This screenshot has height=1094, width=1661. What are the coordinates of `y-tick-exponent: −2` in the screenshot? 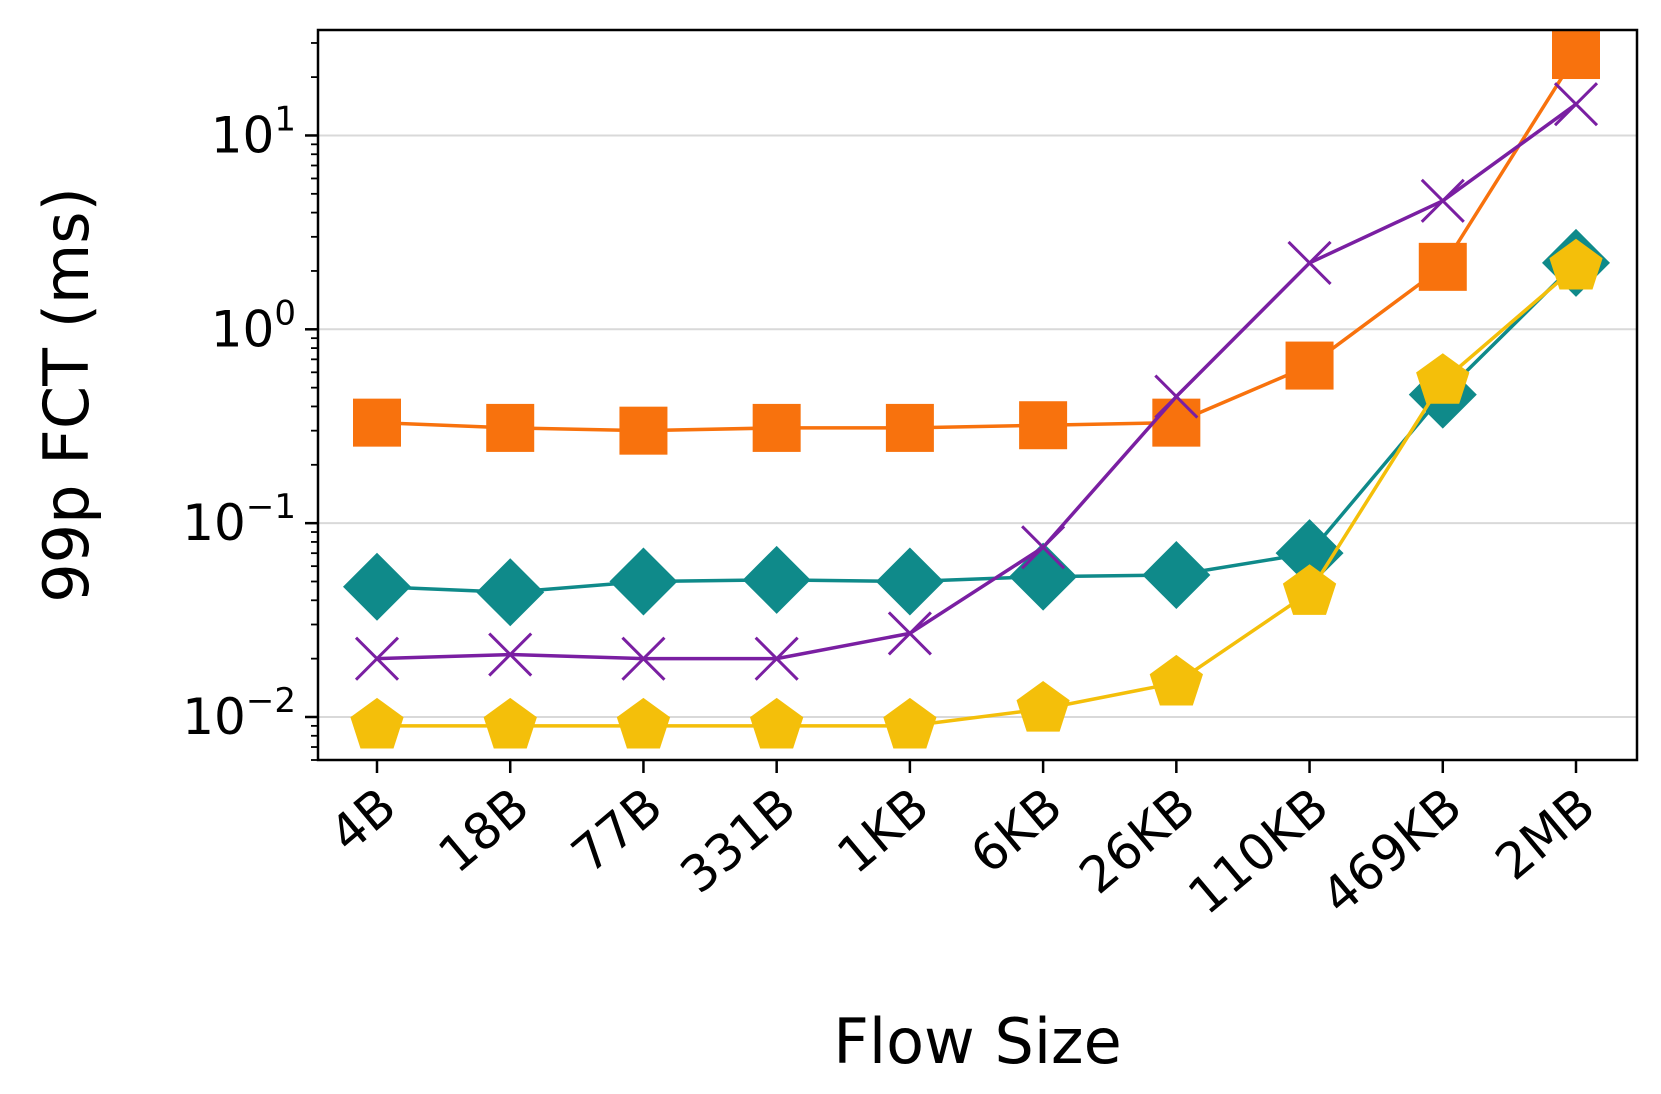 It's located at (271, 701).